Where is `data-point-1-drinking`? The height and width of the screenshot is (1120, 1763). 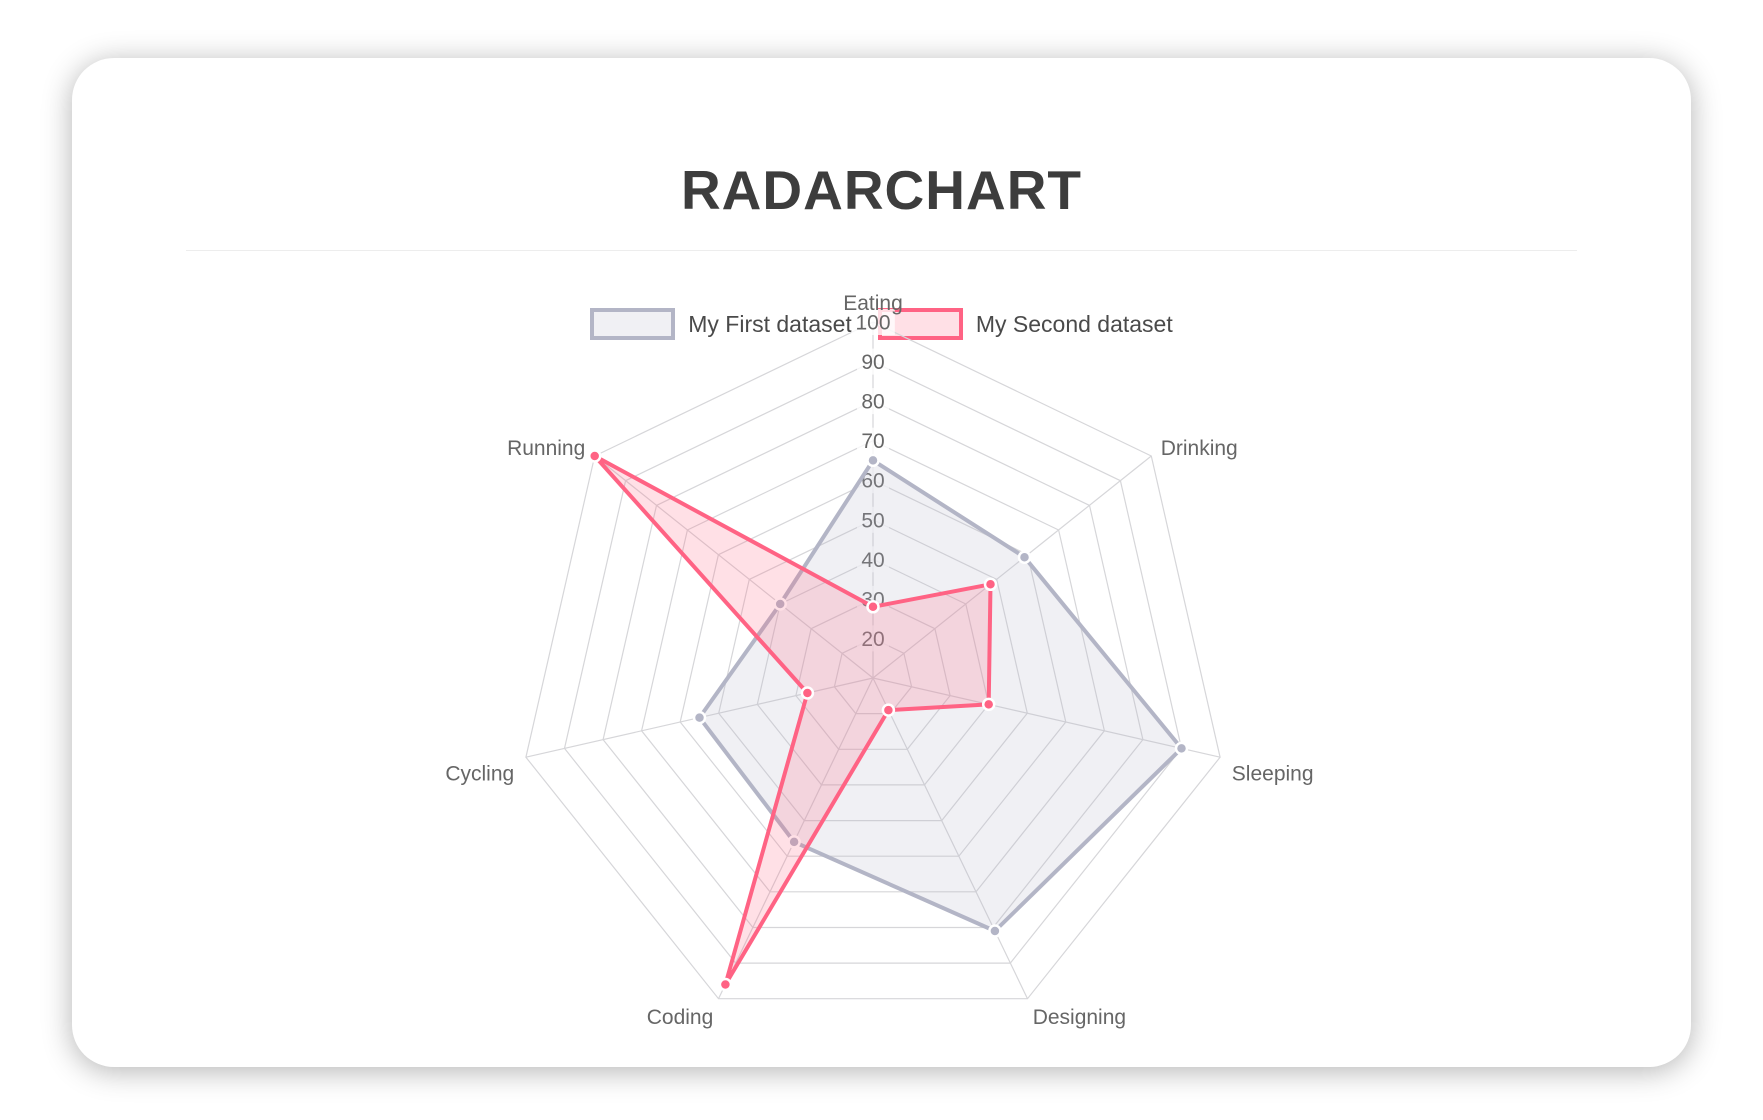 data-point-1-drinking is located at coordinates (990, 584).